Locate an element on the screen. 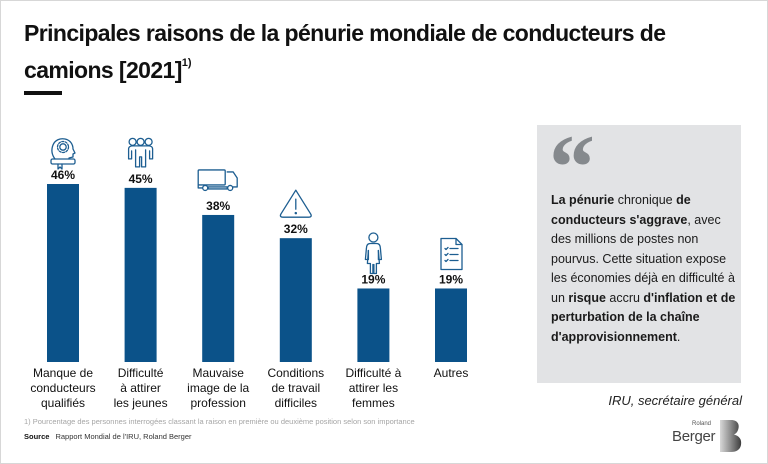  value-label: 46% is located at coordinates (63, 175).